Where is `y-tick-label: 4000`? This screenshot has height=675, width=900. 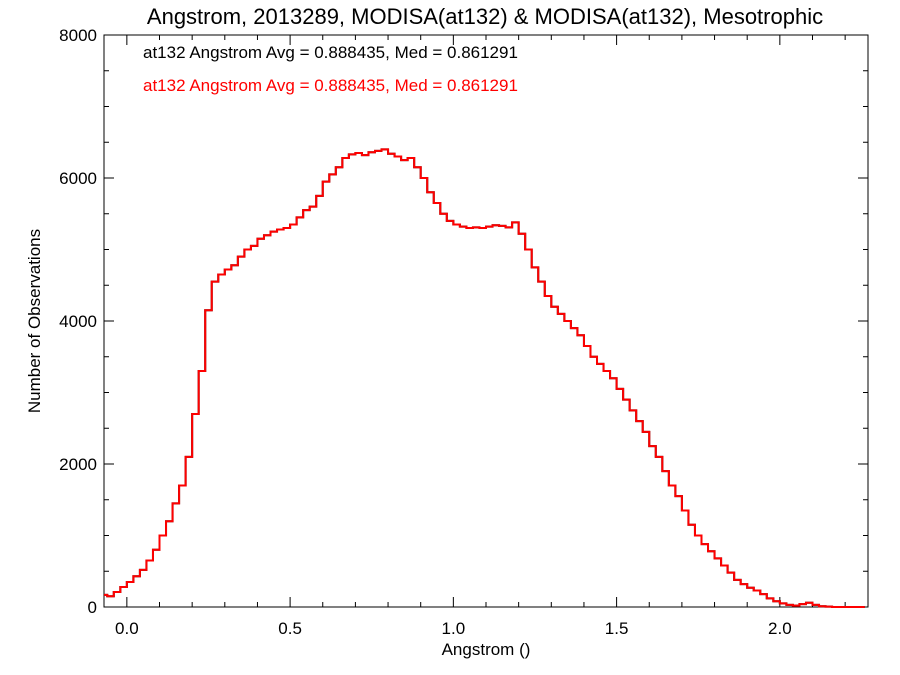 y-tick-label: 4000 is located at coordinates (78, 321).